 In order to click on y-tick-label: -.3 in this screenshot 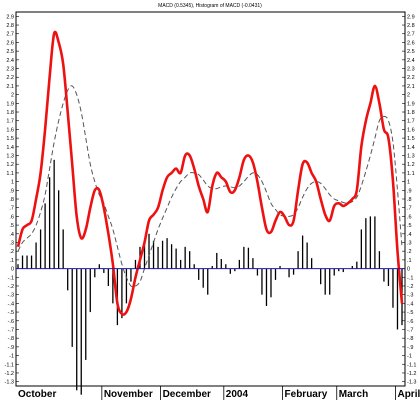, I will do `click(11, 296)`.